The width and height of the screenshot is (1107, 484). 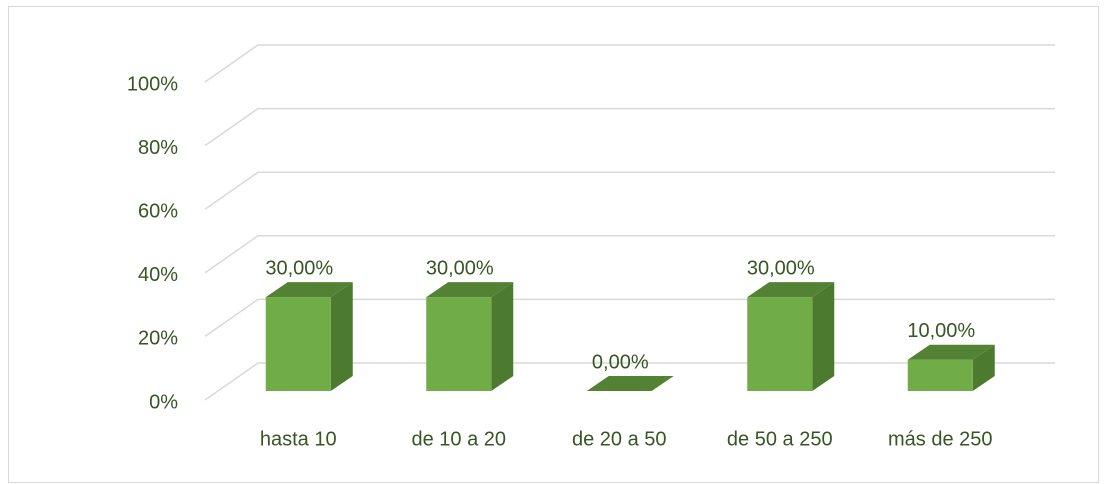 What do you see at coordinates (158, 339) in the screenshot?
I see `y-tick-label: 20%` at bounding box center [158, 339].